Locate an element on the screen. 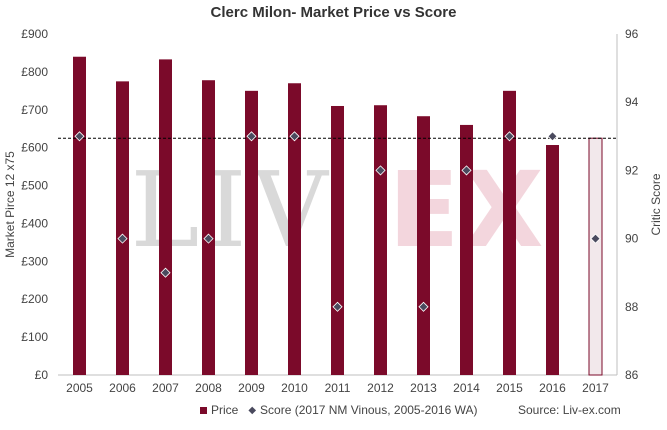 The image size is (667, 430). legend-score-diamond-icon: ◆ is located at coordinates (252, 410).